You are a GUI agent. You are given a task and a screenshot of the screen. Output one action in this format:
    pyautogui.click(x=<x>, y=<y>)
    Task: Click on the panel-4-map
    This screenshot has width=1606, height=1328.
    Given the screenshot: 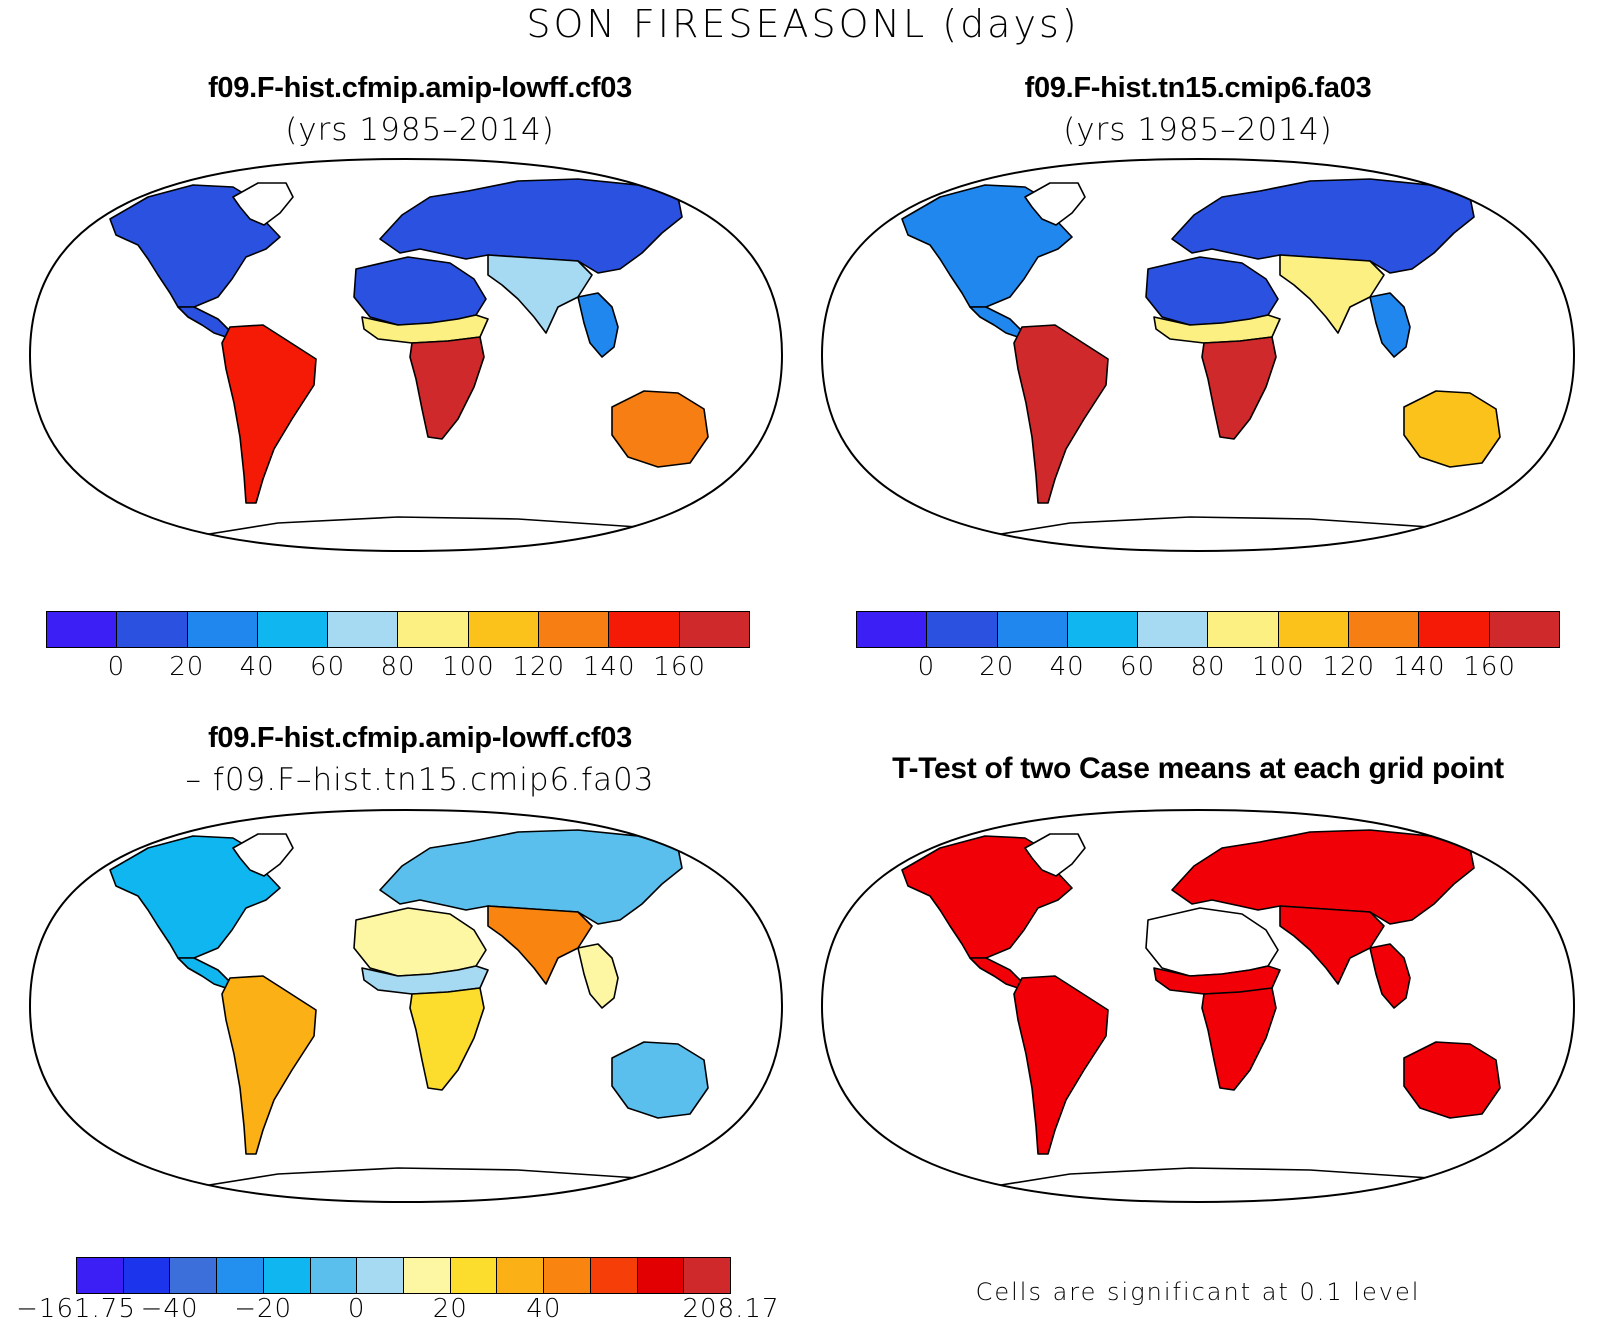 What is the action you would take?
    pyautogui.click(x=1198, y=1006)
    